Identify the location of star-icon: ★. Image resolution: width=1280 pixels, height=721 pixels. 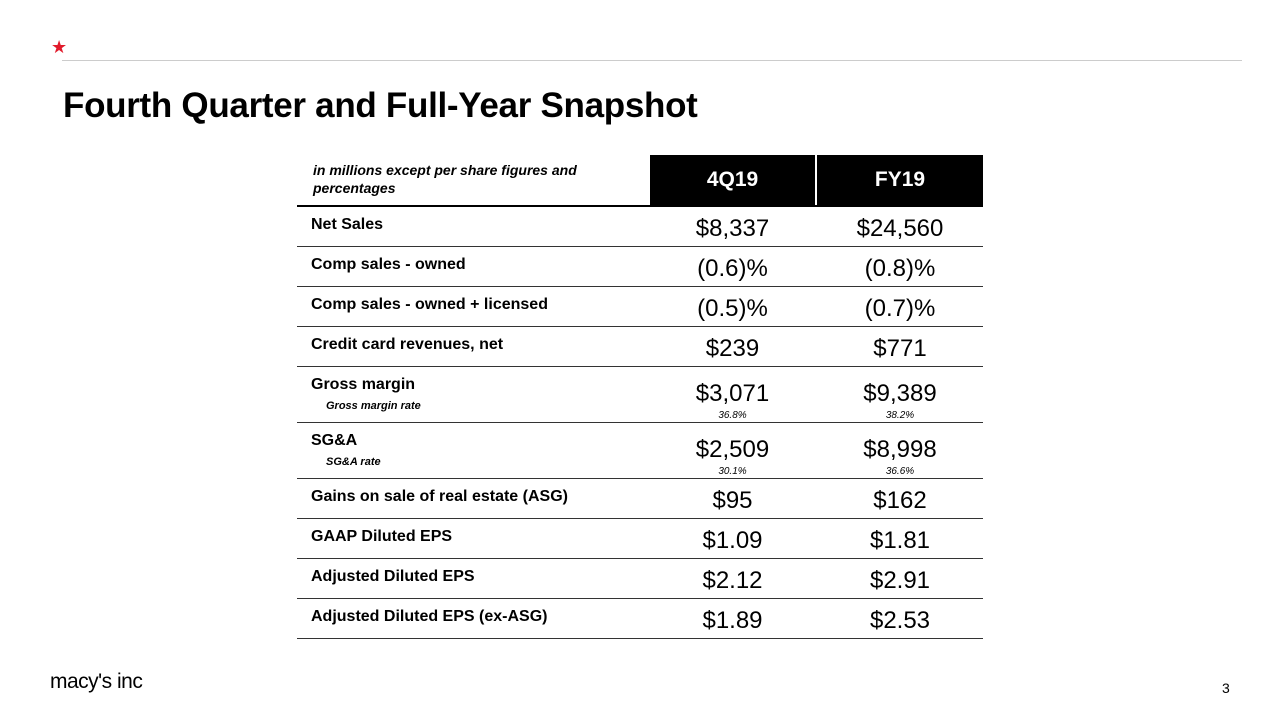
(59, 47).